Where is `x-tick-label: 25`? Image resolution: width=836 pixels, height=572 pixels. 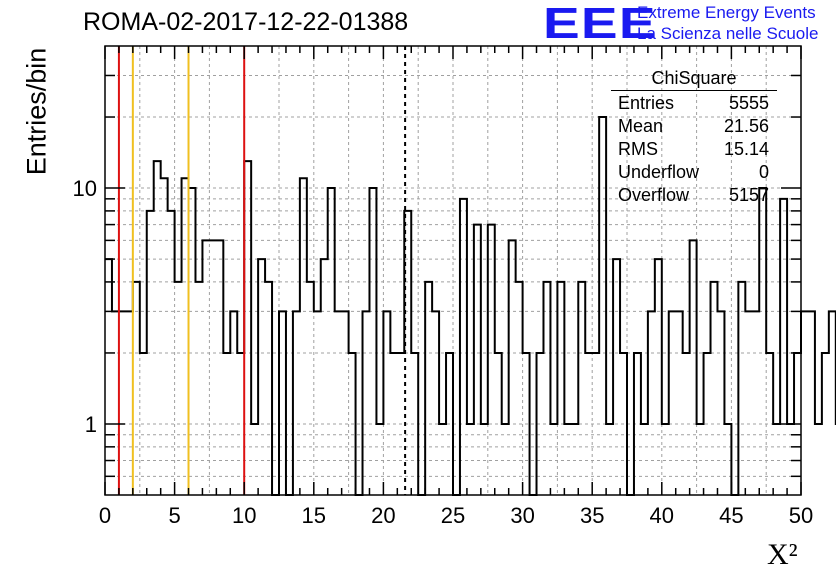 x-tick-label: 25 is located at coordinates (453, 515).